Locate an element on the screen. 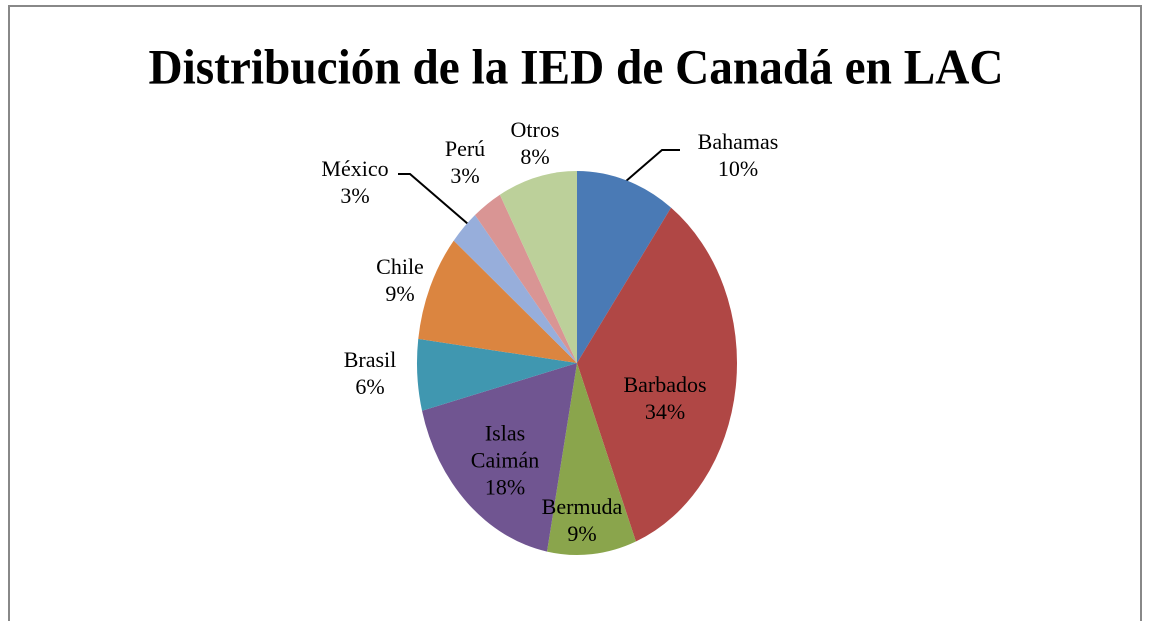 This screenshot has height=621, width=1151. data-label: Barbados 34% is located at coordinates (665, 398).